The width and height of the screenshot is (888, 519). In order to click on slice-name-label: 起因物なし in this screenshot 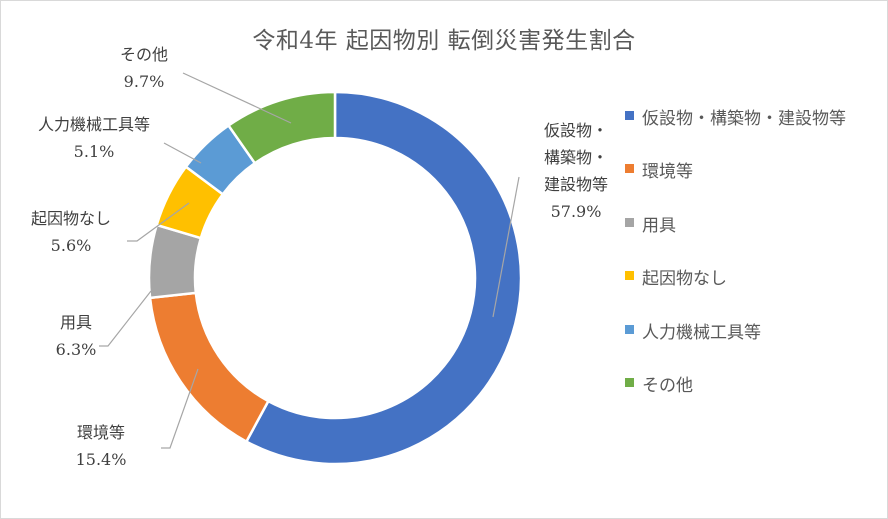, I will do `click(71, 218)`.